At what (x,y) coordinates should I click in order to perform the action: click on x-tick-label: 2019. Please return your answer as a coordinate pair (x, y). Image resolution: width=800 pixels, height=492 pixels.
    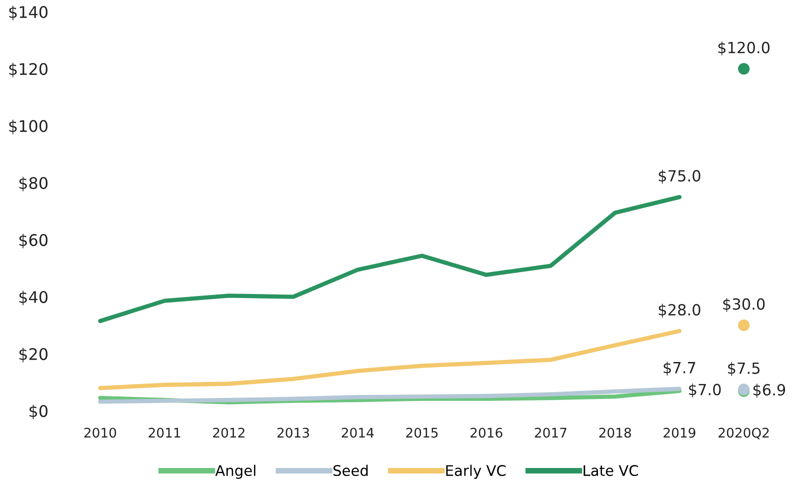
    Looking at the image, I should click on (680, 433).